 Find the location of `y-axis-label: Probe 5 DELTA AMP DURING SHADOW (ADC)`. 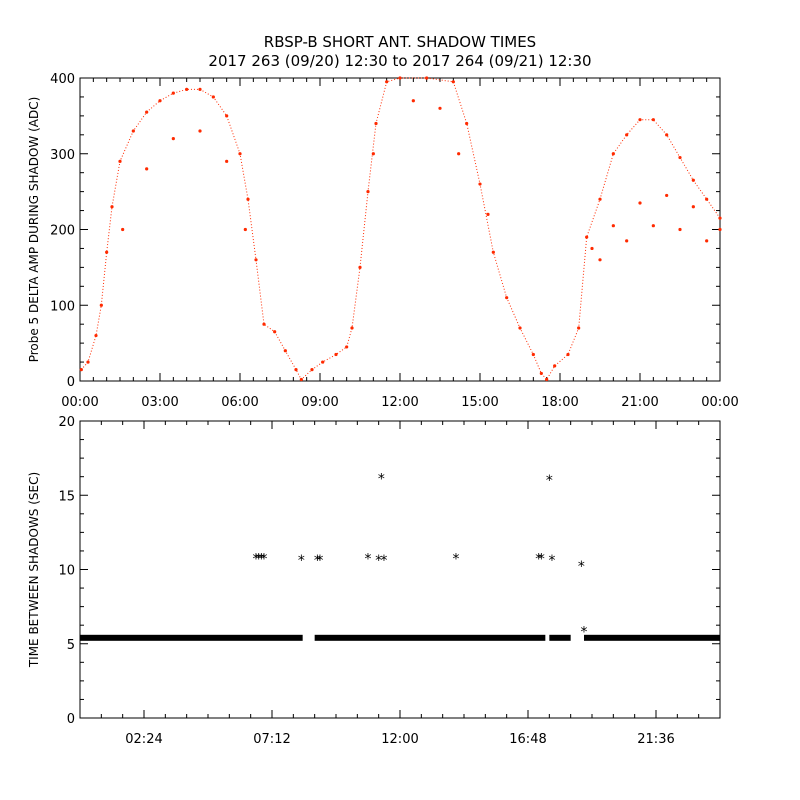

y-axis-label: Probe 5 DELTA AMP DURING SHADOW (ADC) is located at coordinates (34, 230).